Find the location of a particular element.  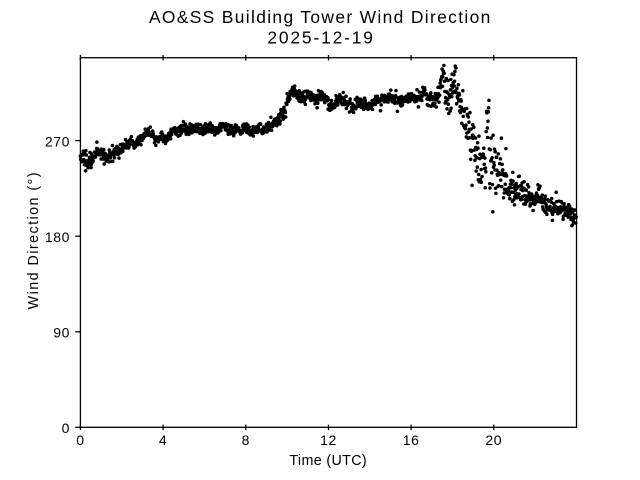

svg-text: 180 is located at coordinates (57, 237).